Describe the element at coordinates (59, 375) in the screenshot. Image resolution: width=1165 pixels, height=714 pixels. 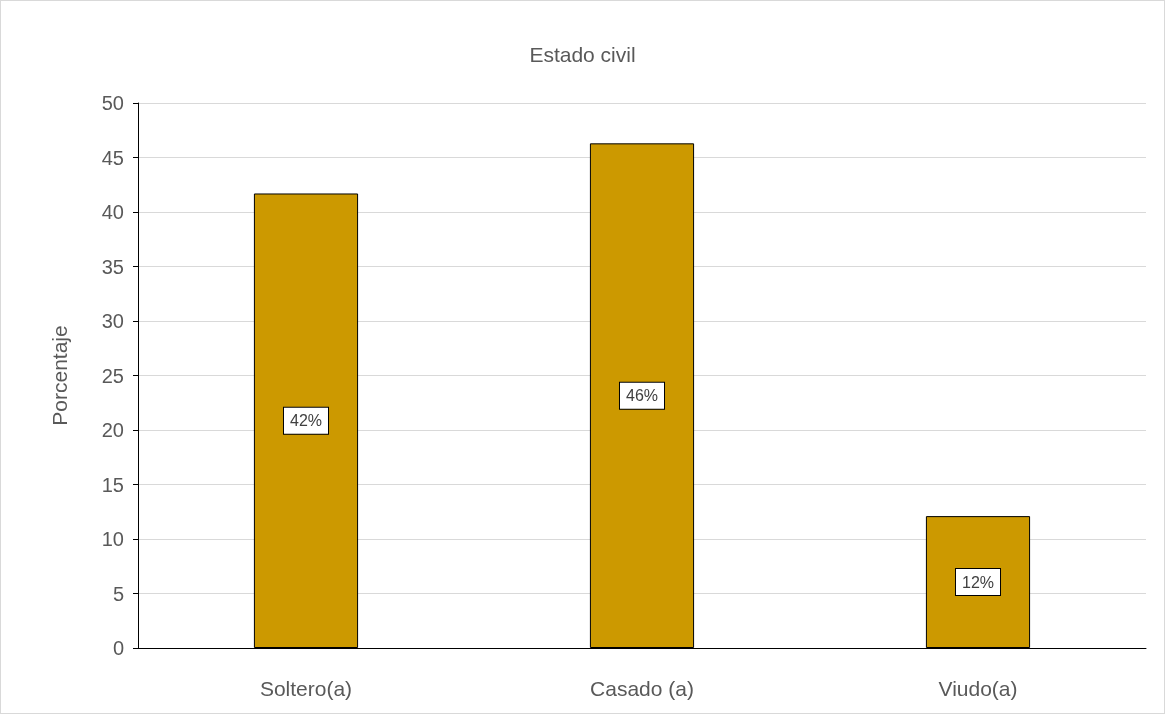
I see `y-axis-title: Porcentaje` at that location.